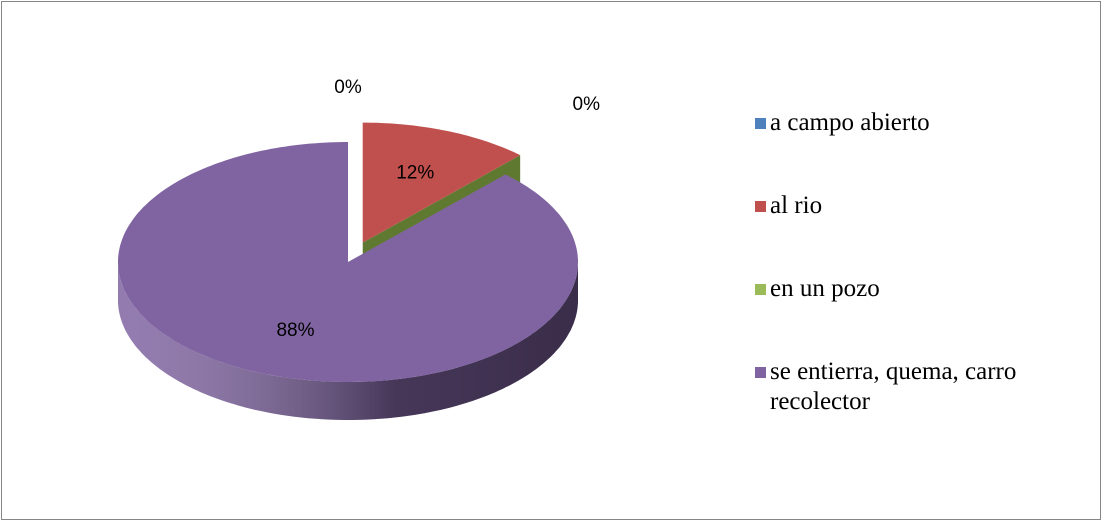 This screenshot has height=521, width=1102. What do you see at coordinates (850, 122) in the screenshot?
I see `legend-label: a campo abierto` at bounding box center [850, 122].